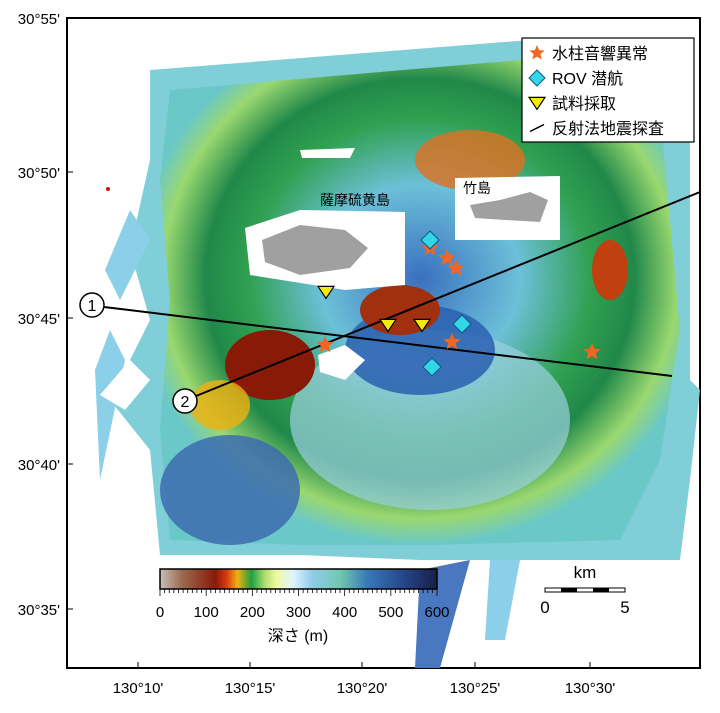 The height and width of the screenshot is (713, 720). Describe the element at coordinates (537, 52) in the screenshot. I see `legend-star-icon` at that location.